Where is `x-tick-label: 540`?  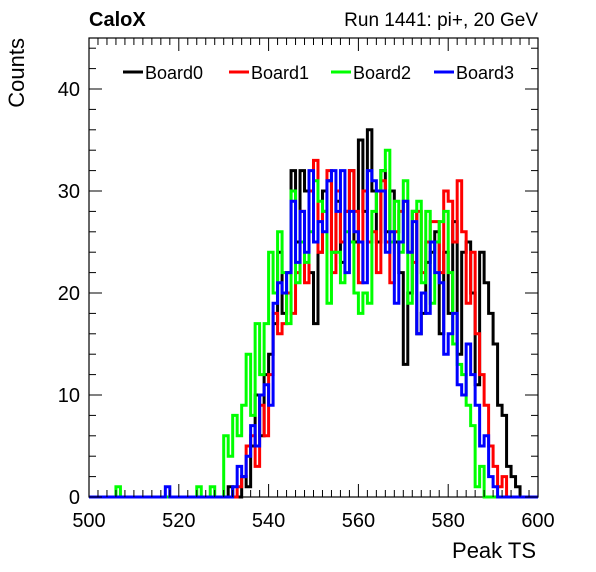 x-tick-label: 540 is located at coordinates (268, 521).